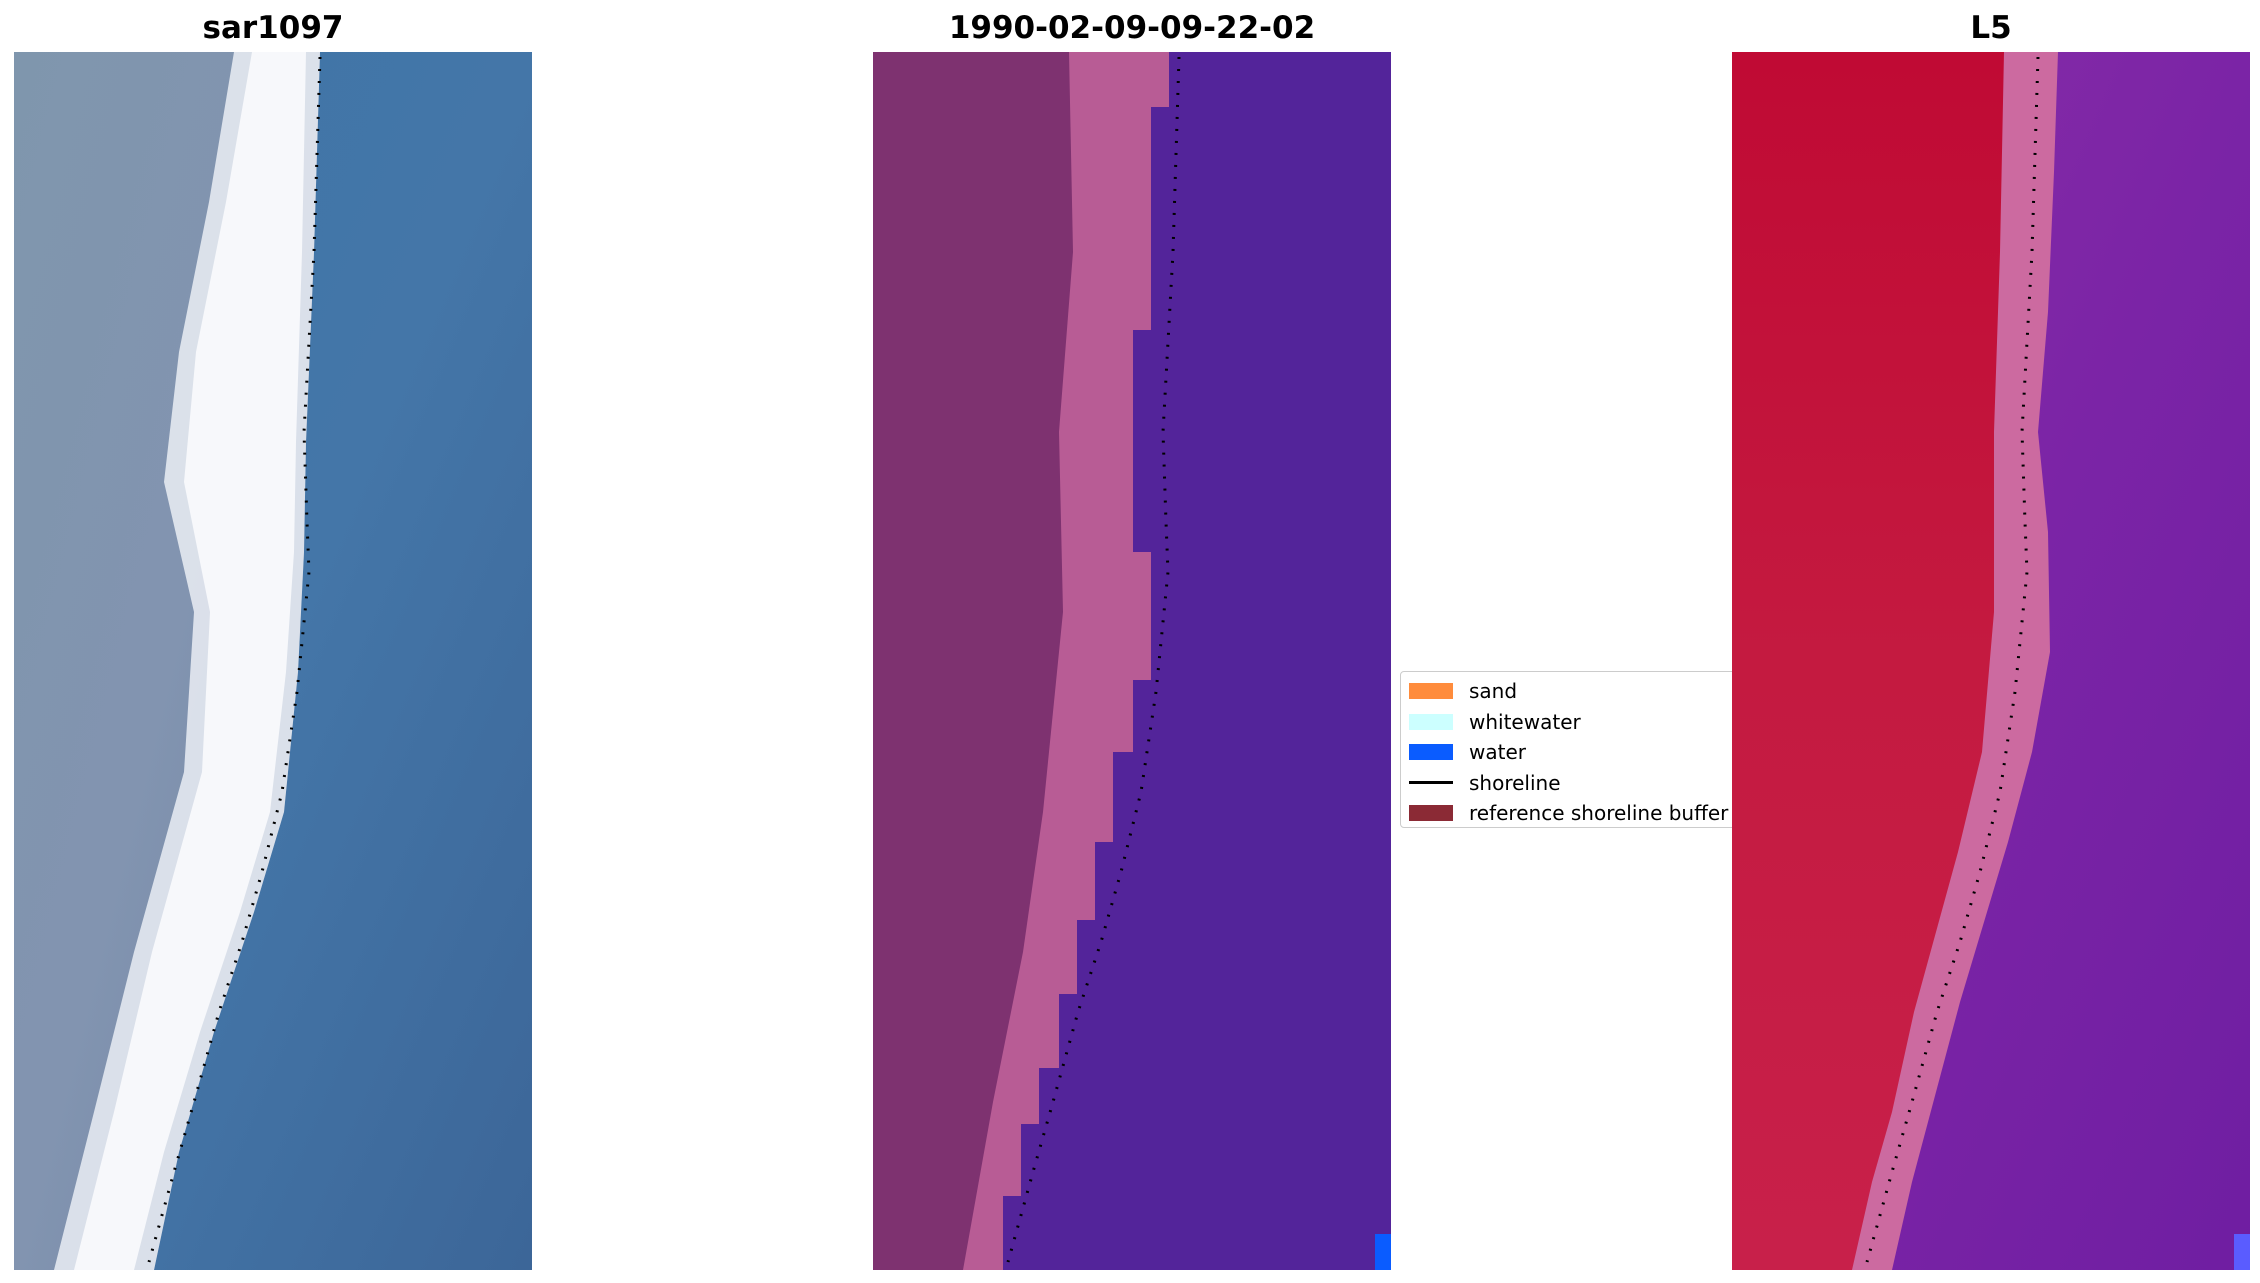 The width and height of the screenshot is (2260, 1283). Describe the element at coordinates (973, 661) in the screenshot. I see `classified-land-area` at that location.